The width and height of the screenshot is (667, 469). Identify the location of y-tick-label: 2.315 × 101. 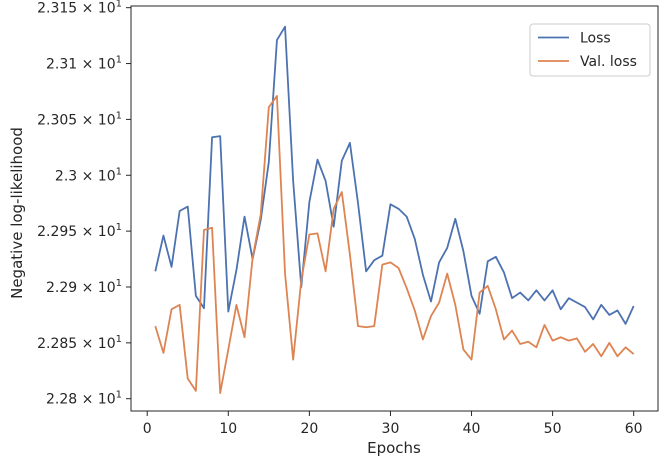
(79, 8).